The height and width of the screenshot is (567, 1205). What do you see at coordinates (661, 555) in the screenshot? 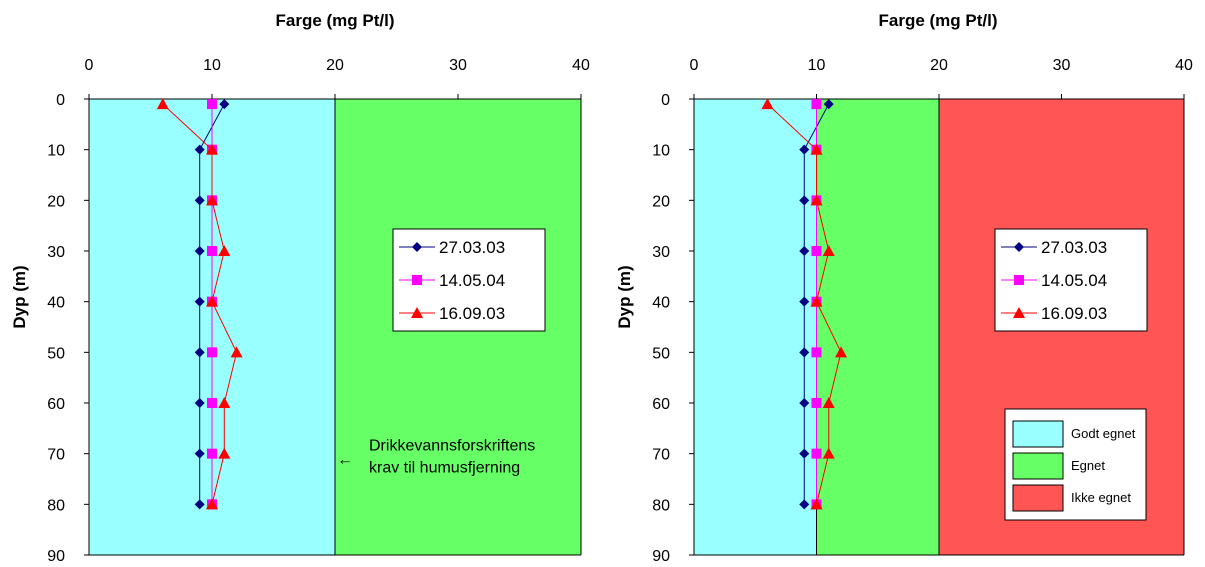
I see `y-tick-label: 90` at bounding box center [661, 555].